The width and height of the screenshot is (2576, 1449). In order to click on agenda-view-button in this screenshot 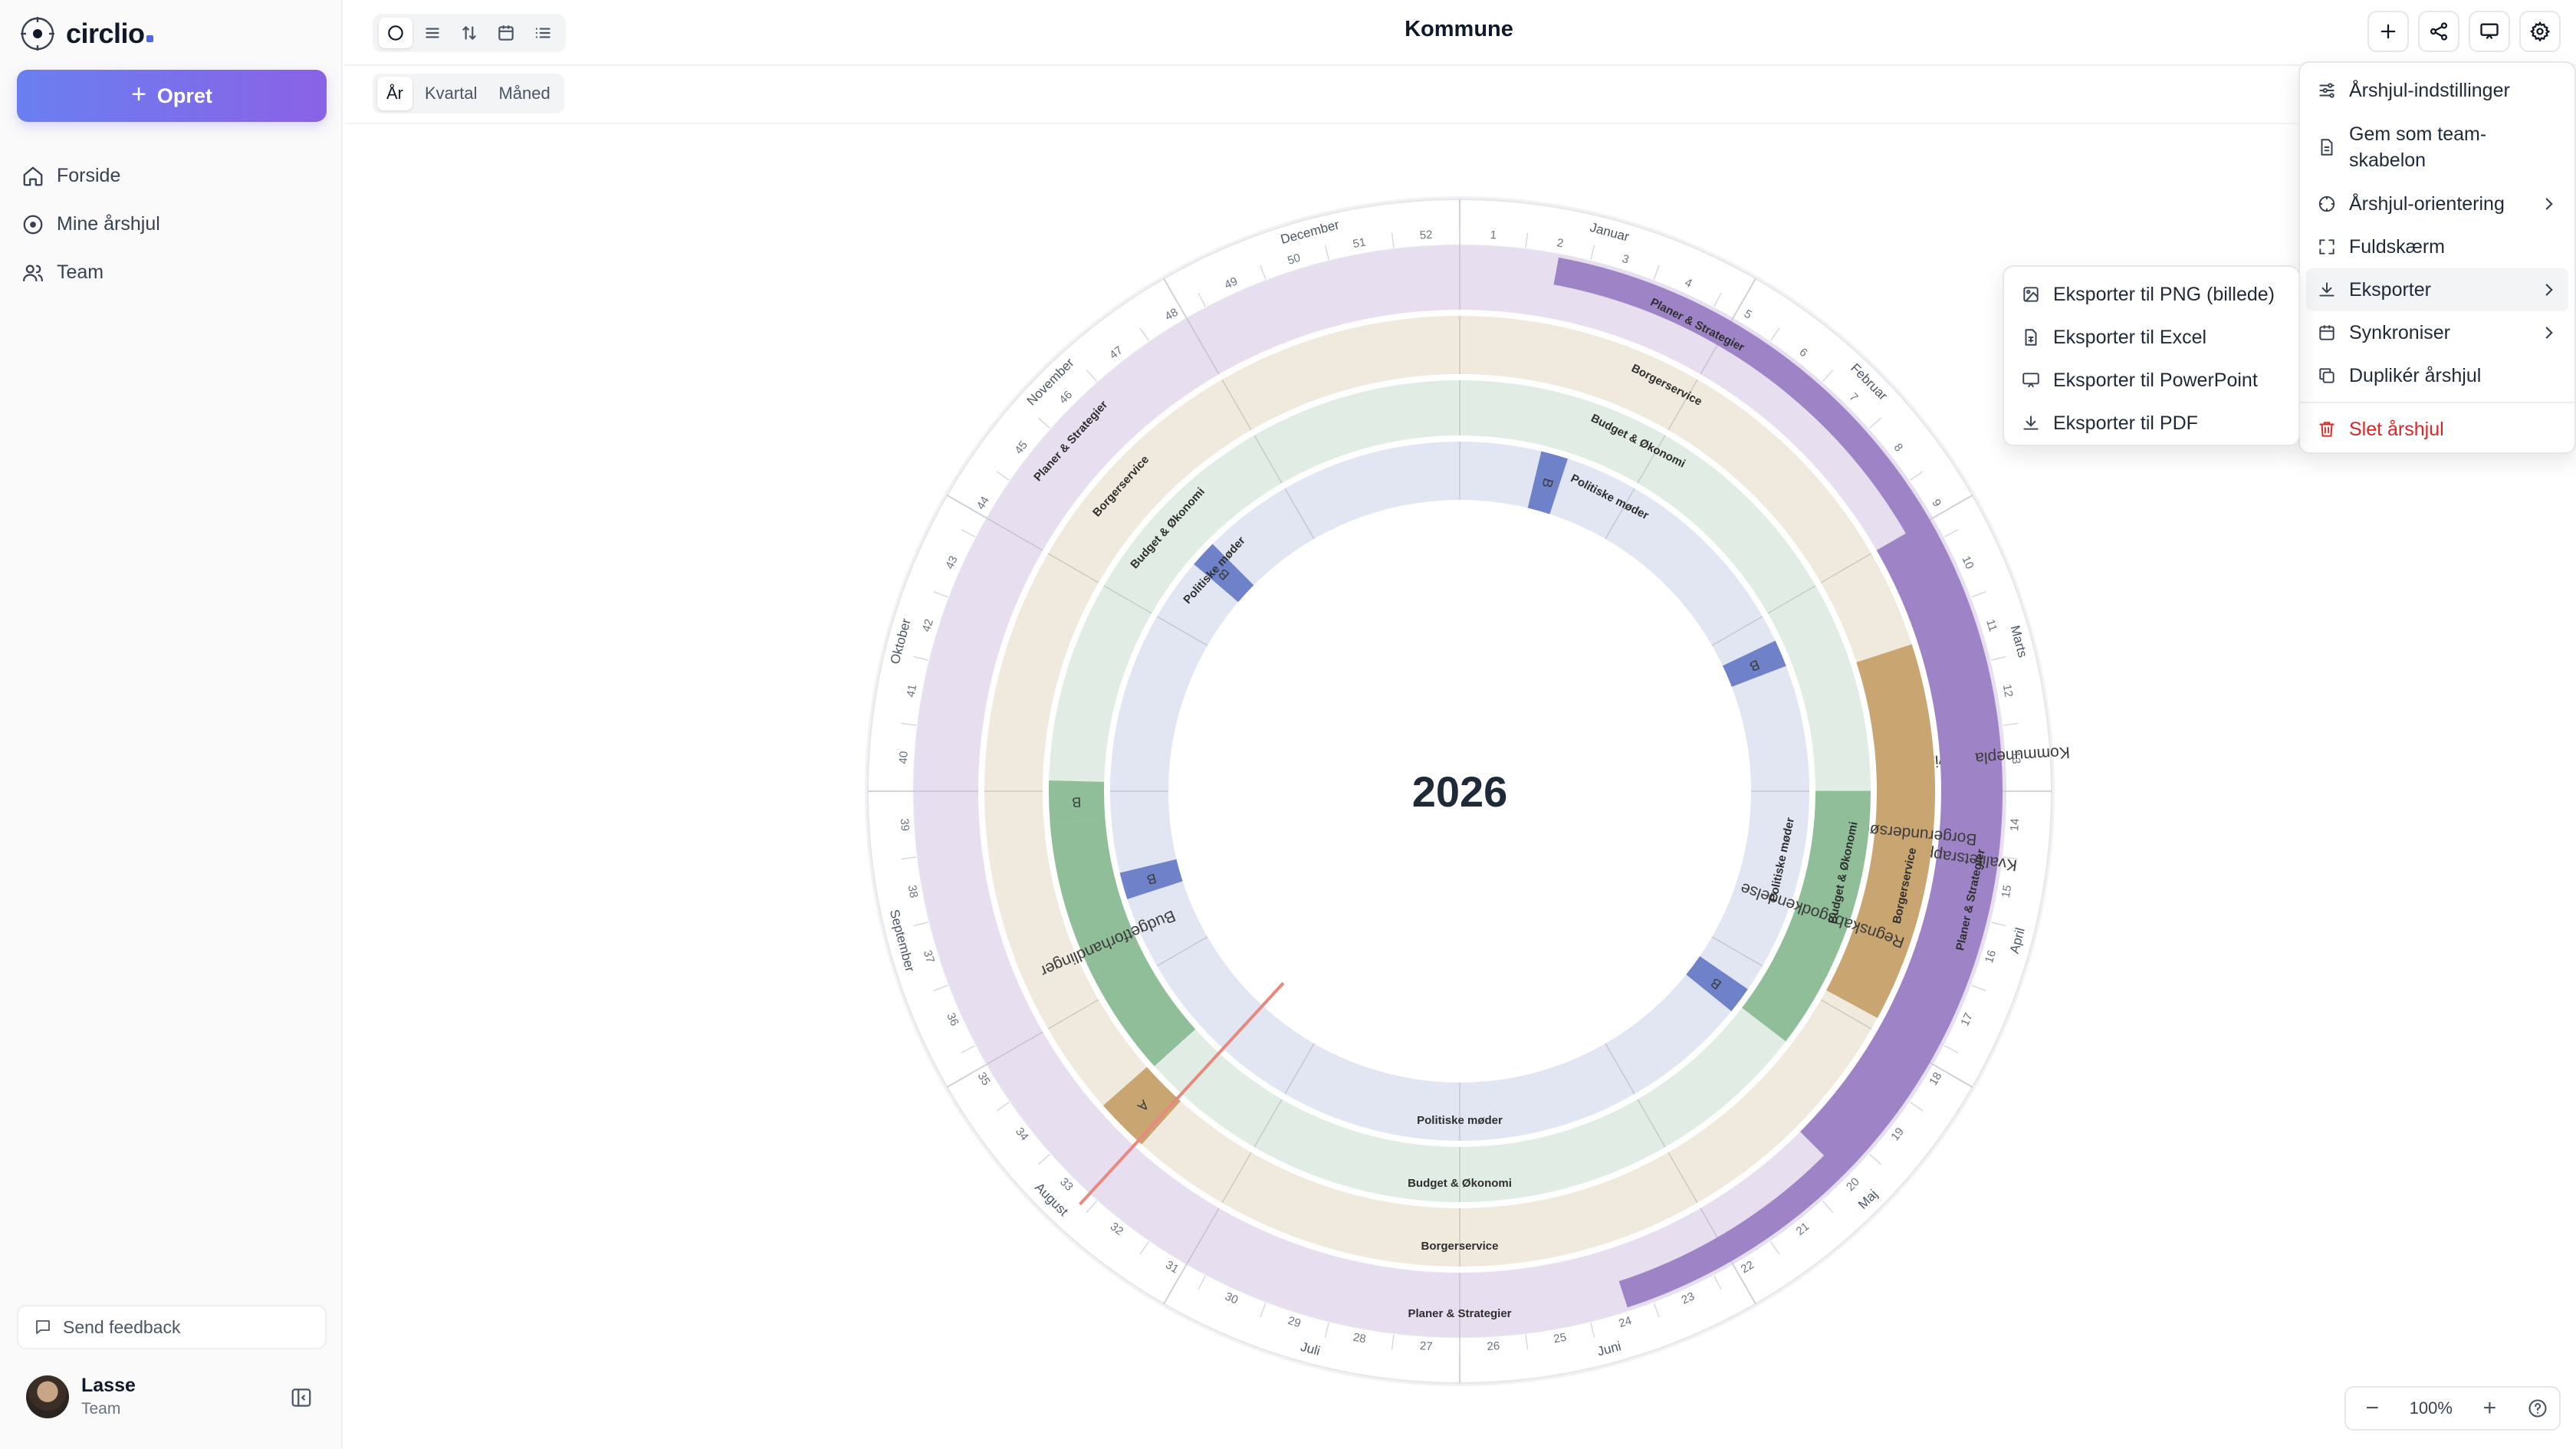, I will do `click(543, 33)`.